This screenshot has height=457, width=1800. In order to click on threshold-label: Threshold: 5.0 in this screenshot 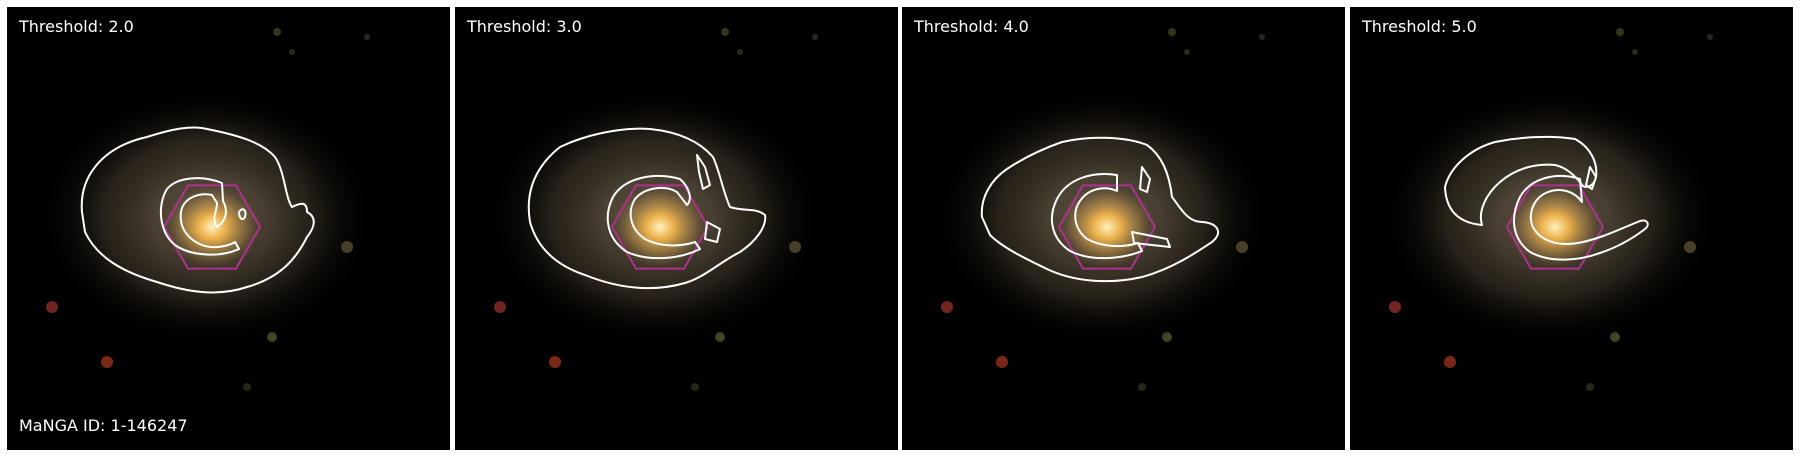, I will do `click(1419, 26)`.